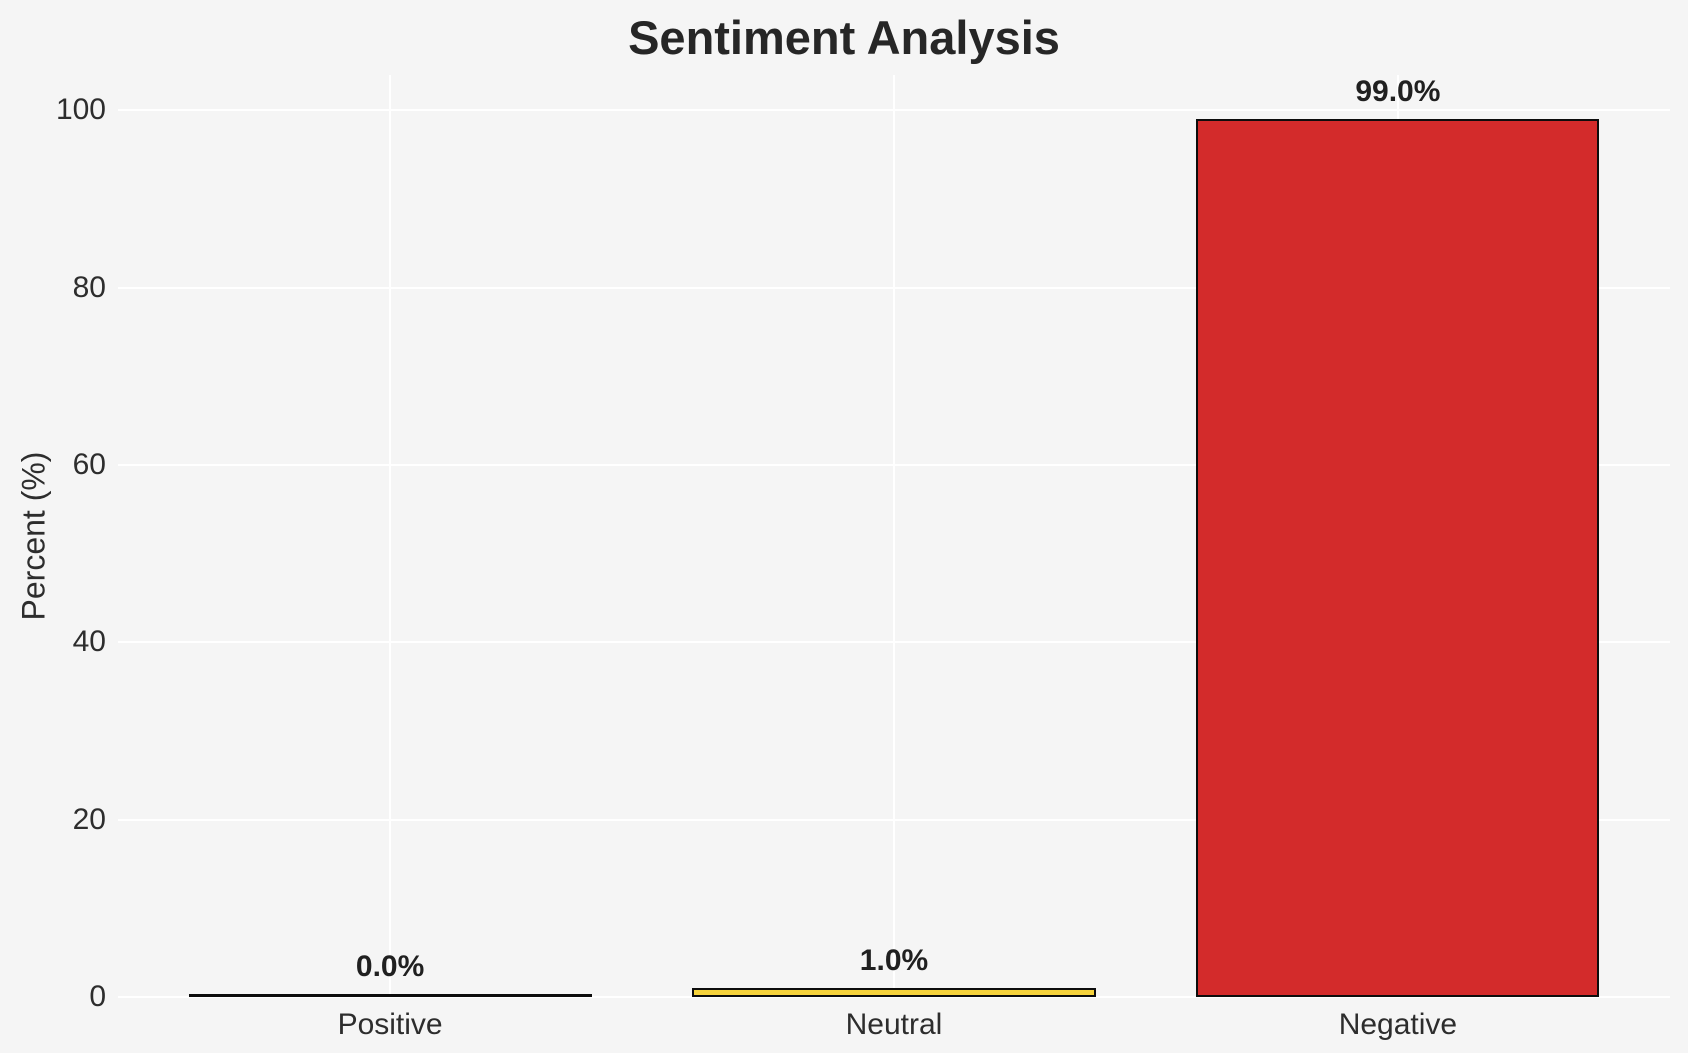 The height and width of the screenshot is (1053, 1688). What do you see at coordinates (89, 642) in the screenshot?
I see `y-tick-label: 40` at bounding box center [89, 642].